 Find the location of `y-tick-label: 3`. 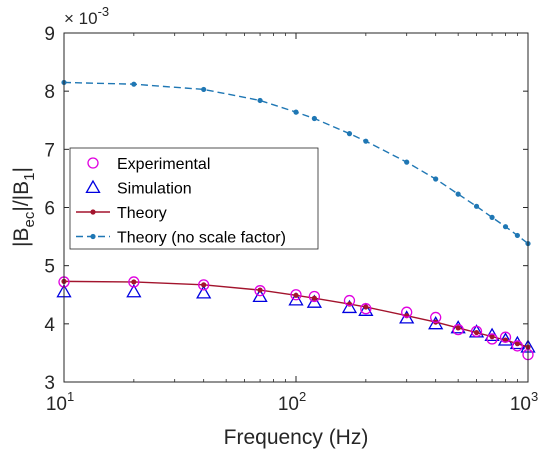

y-tick-label: 3 is located at coordinates (49, 383).